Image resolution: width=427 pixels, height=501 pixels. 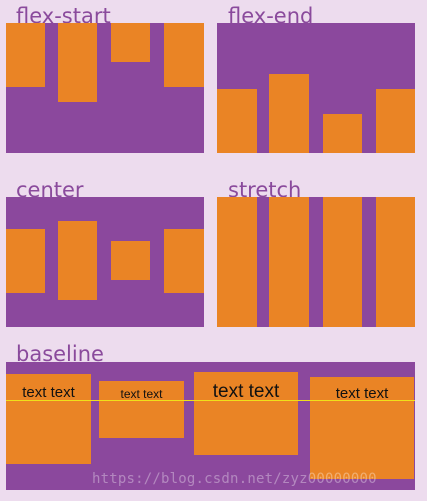 What do you see at coordinates (246, 391) in the screenshot?
I see `baseline-item-3-text: text text` at bounding box center [246, 391].